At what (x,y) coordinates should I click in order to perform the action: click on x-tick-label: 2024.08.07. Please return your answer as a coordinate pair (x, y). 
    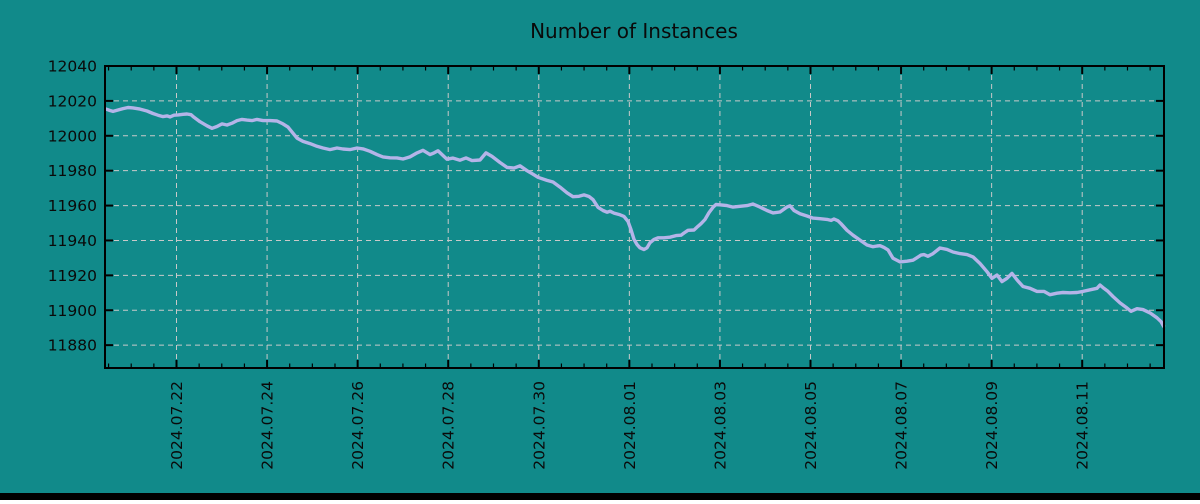
    Looking at the image, I should click on (902, 425).